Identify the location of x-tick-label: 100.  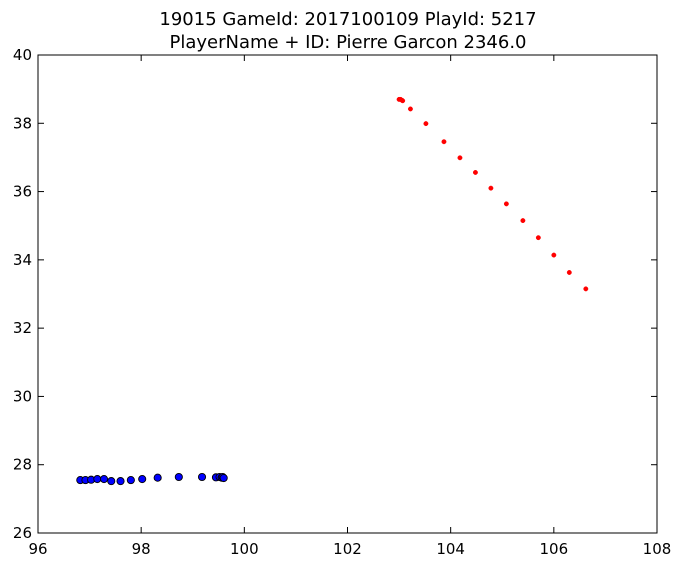
(244, 549).